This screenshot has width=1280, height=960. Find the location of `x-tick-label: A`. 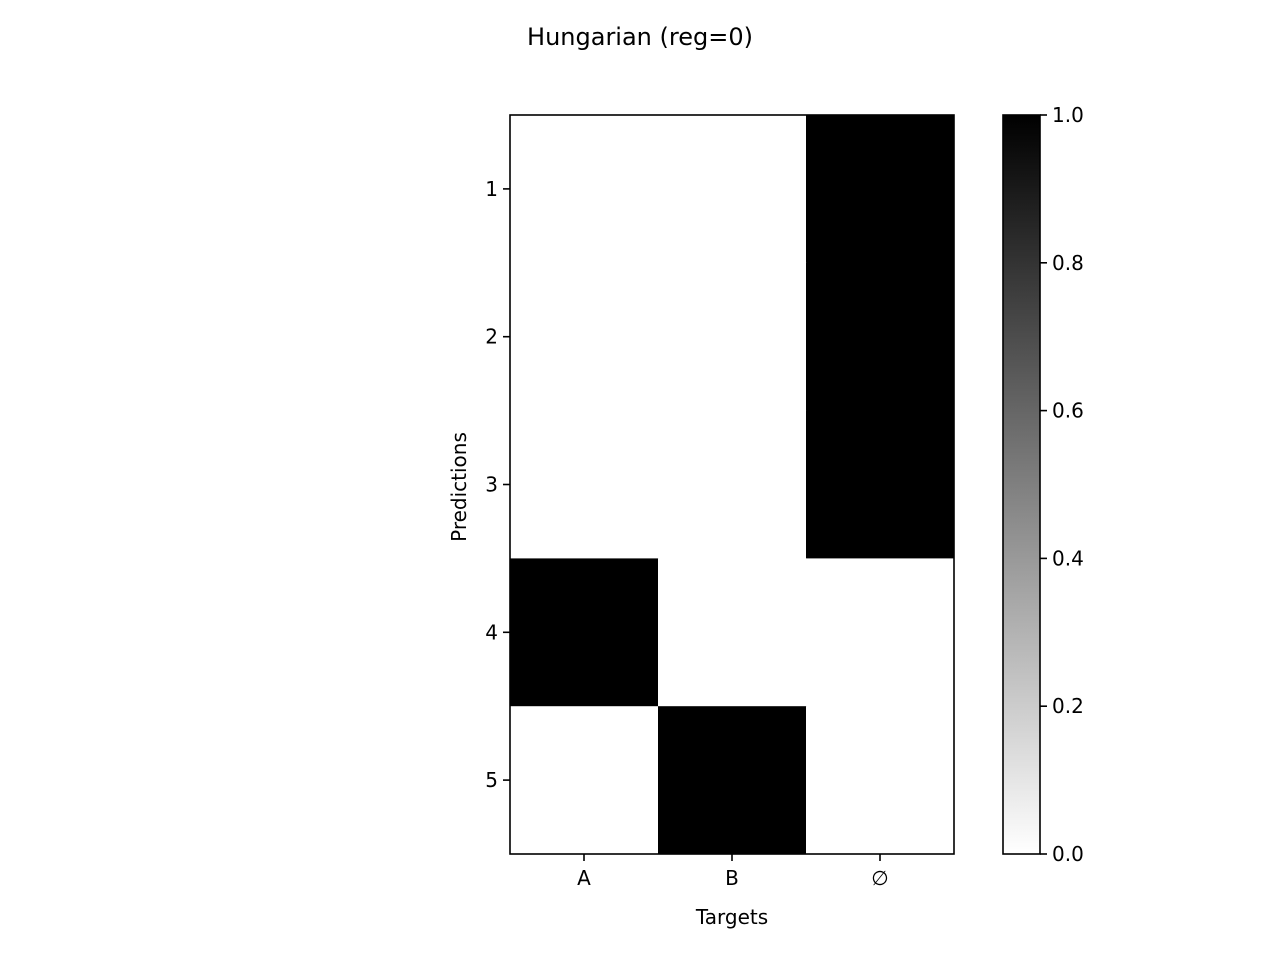

x-tick-label: A is located at coordinates (584, 878).